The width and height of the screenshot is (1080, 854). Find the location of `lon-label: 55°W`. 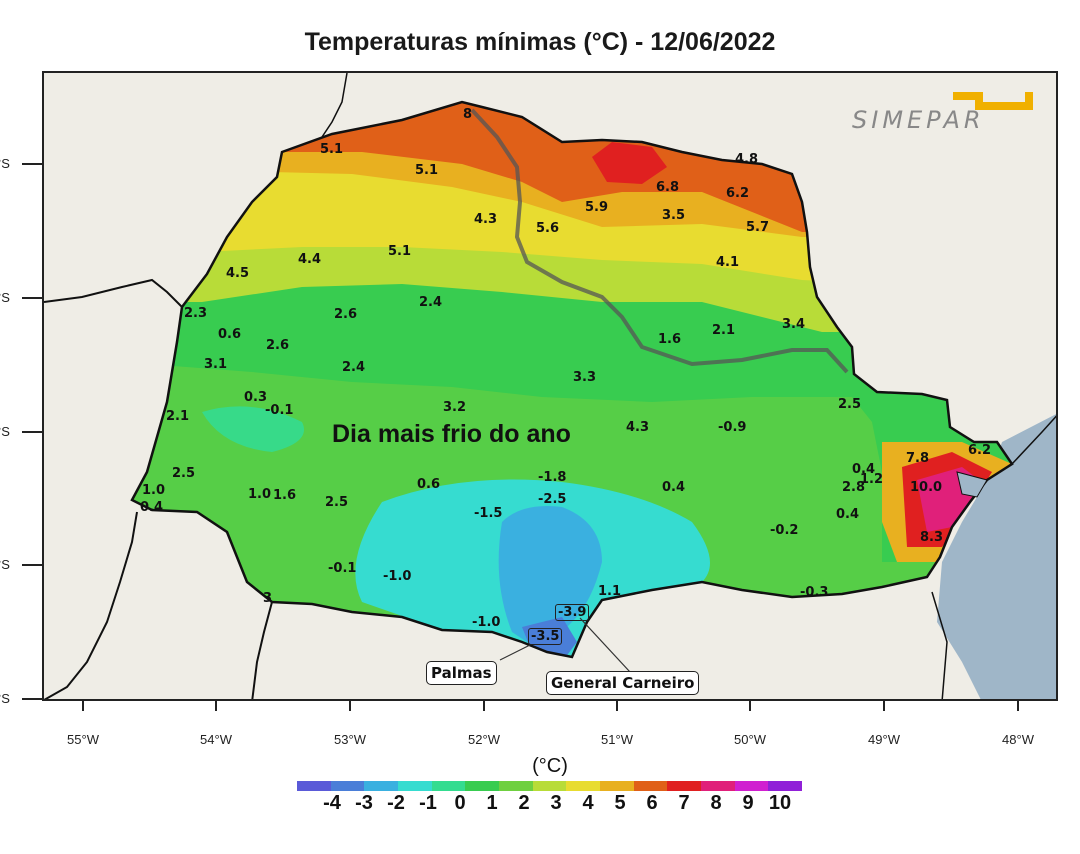

lon-label: 55°W is located at coordinates (83, 739).